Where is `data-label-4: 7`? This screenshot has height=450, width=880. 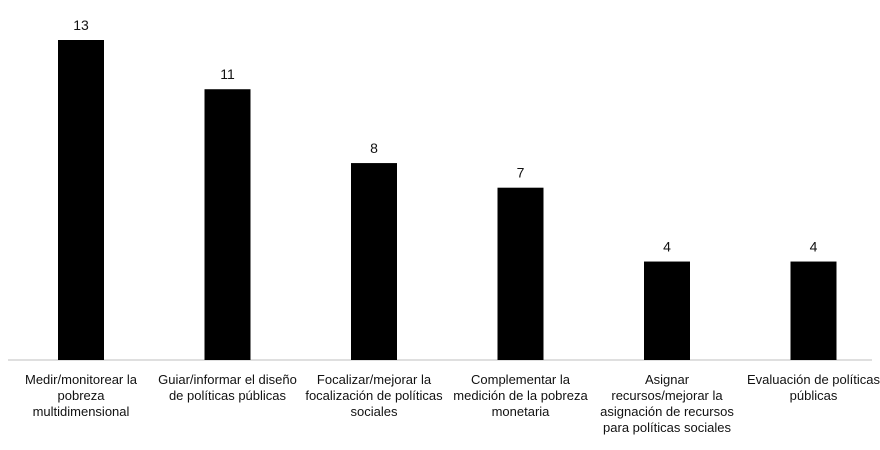 data-label-4: 7 is located at coordinates (521, 173).